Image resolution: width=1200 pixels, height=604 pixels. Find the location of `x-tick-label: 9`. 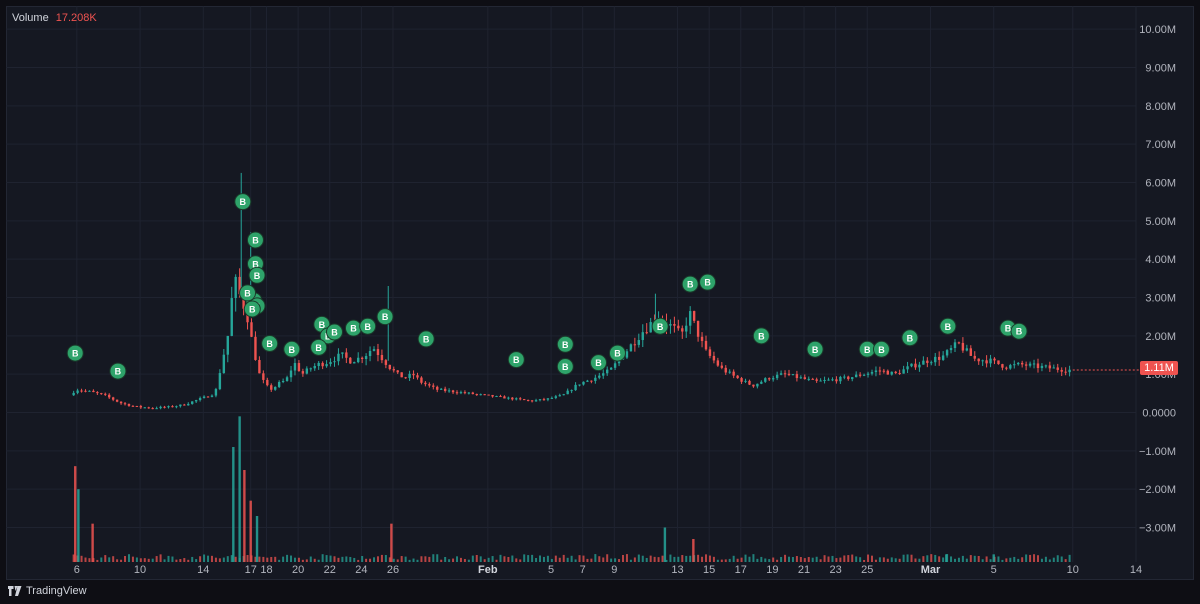

x-tick-label: 9 is located at coordinates (614, 570).